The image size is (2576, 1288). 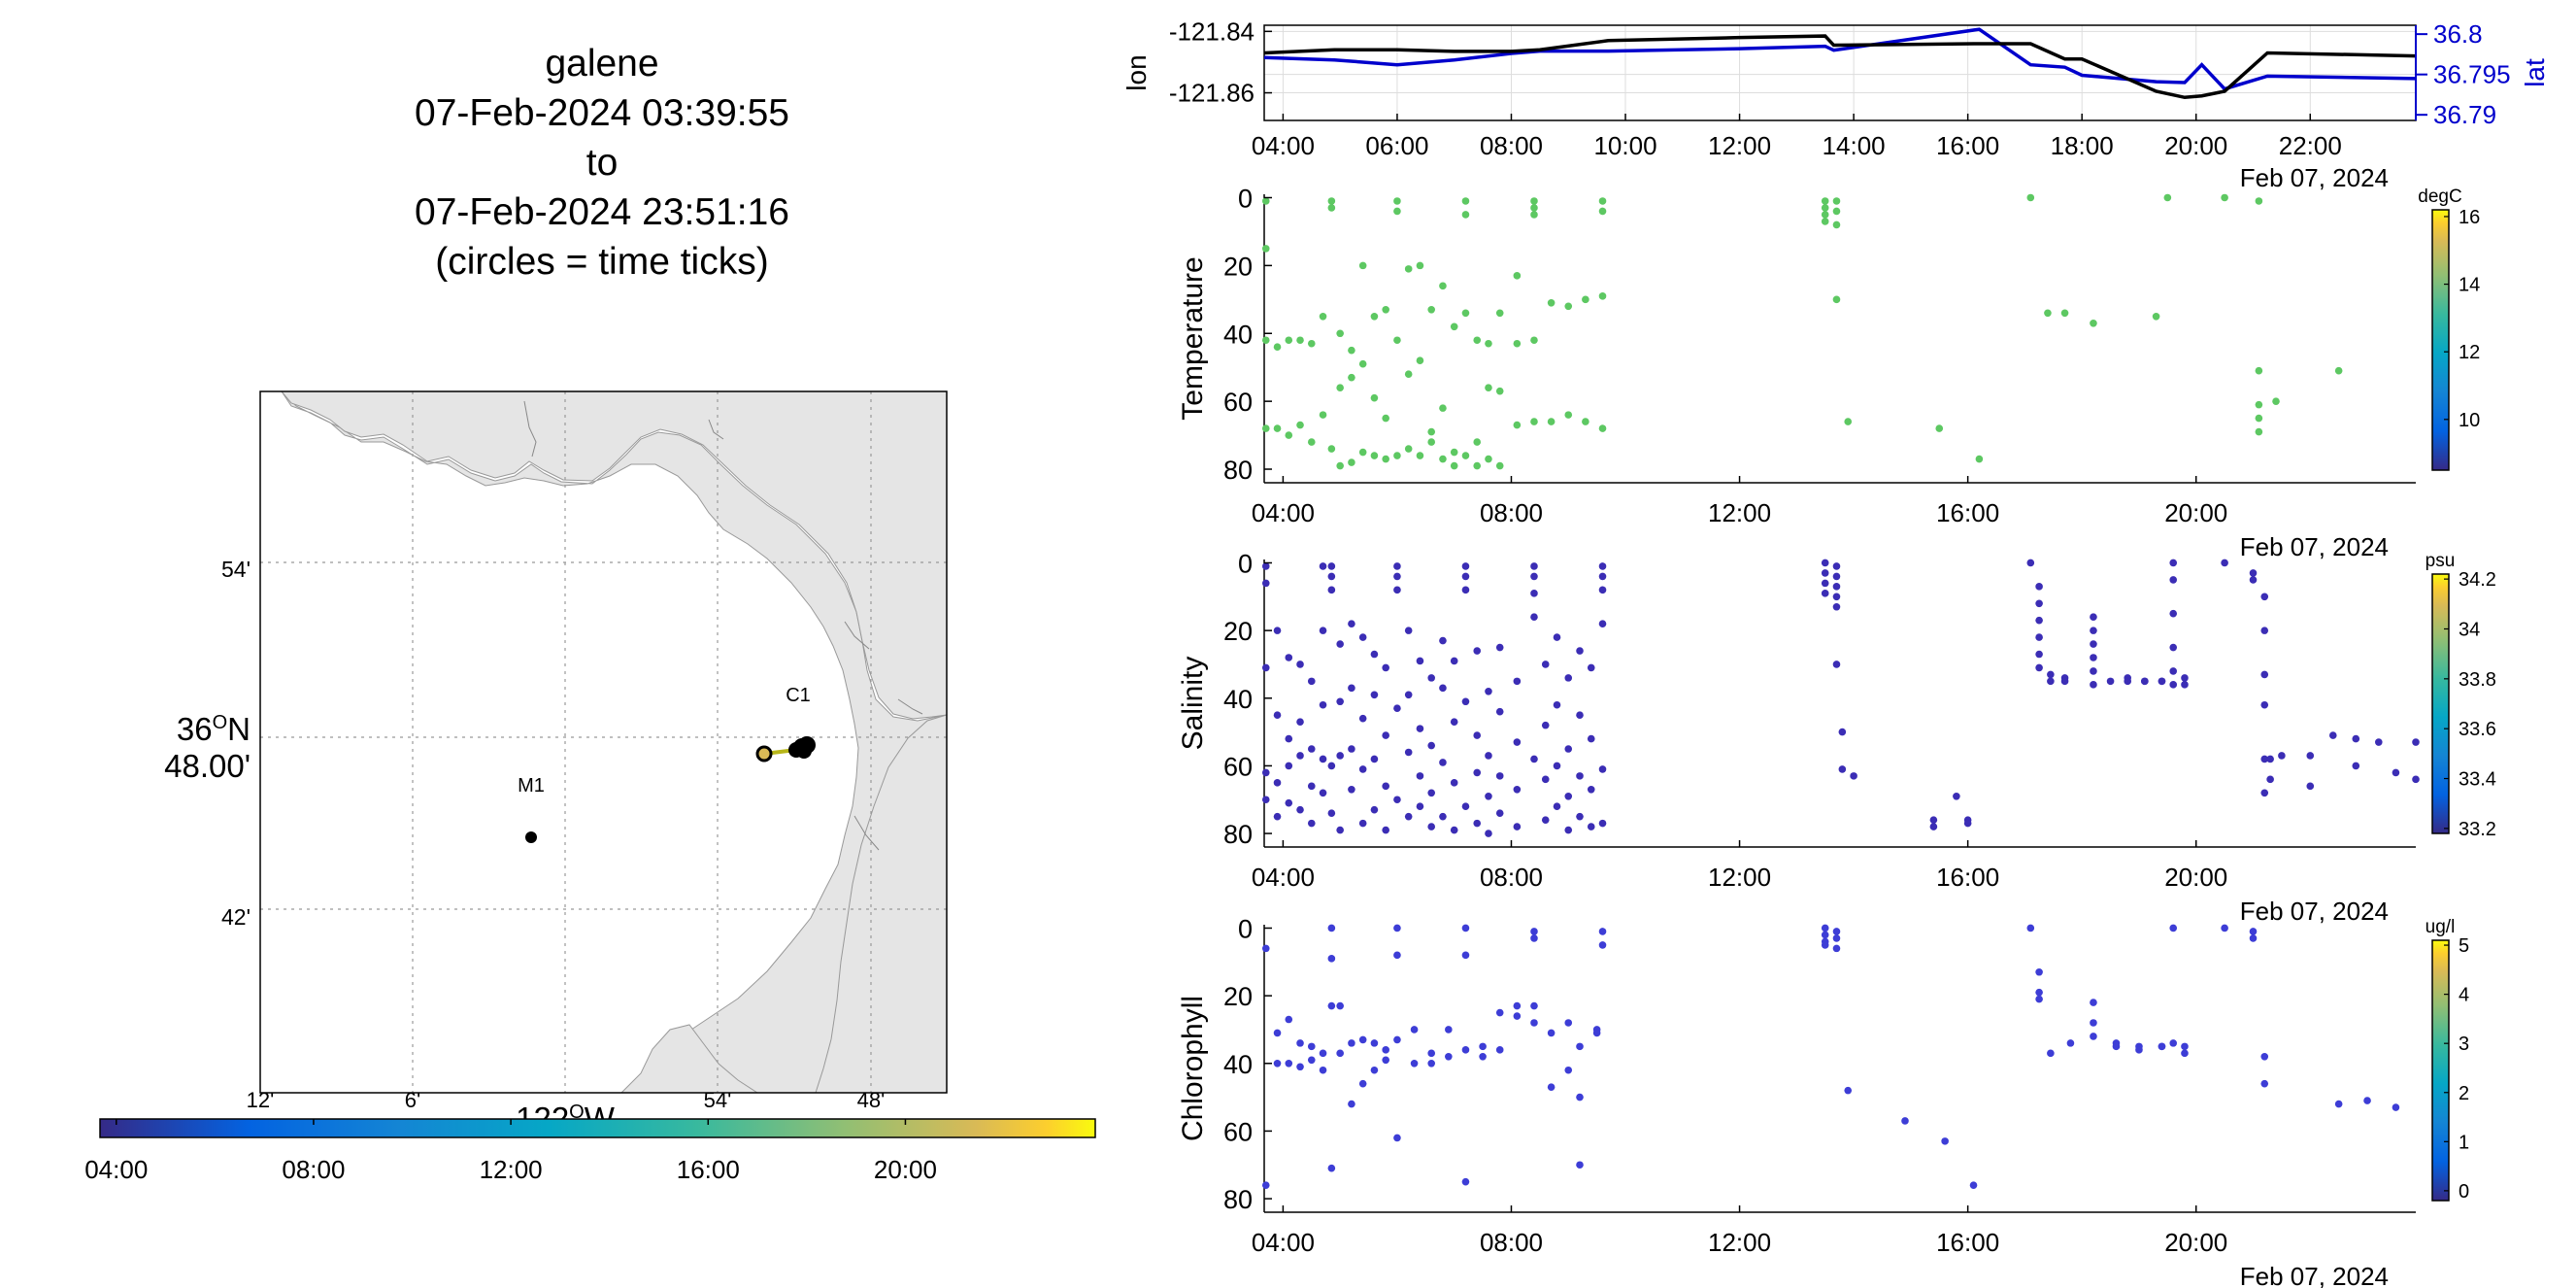 What do you see at coordinates (689, 1058) in the screenshot?
I see `land-south` at bounding box center [689, 1058].